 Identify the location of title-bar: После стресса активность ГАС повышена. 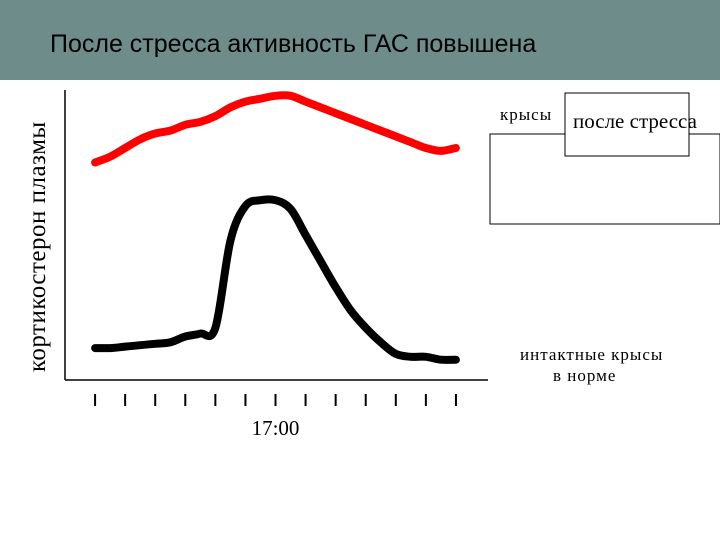
(360, 40).